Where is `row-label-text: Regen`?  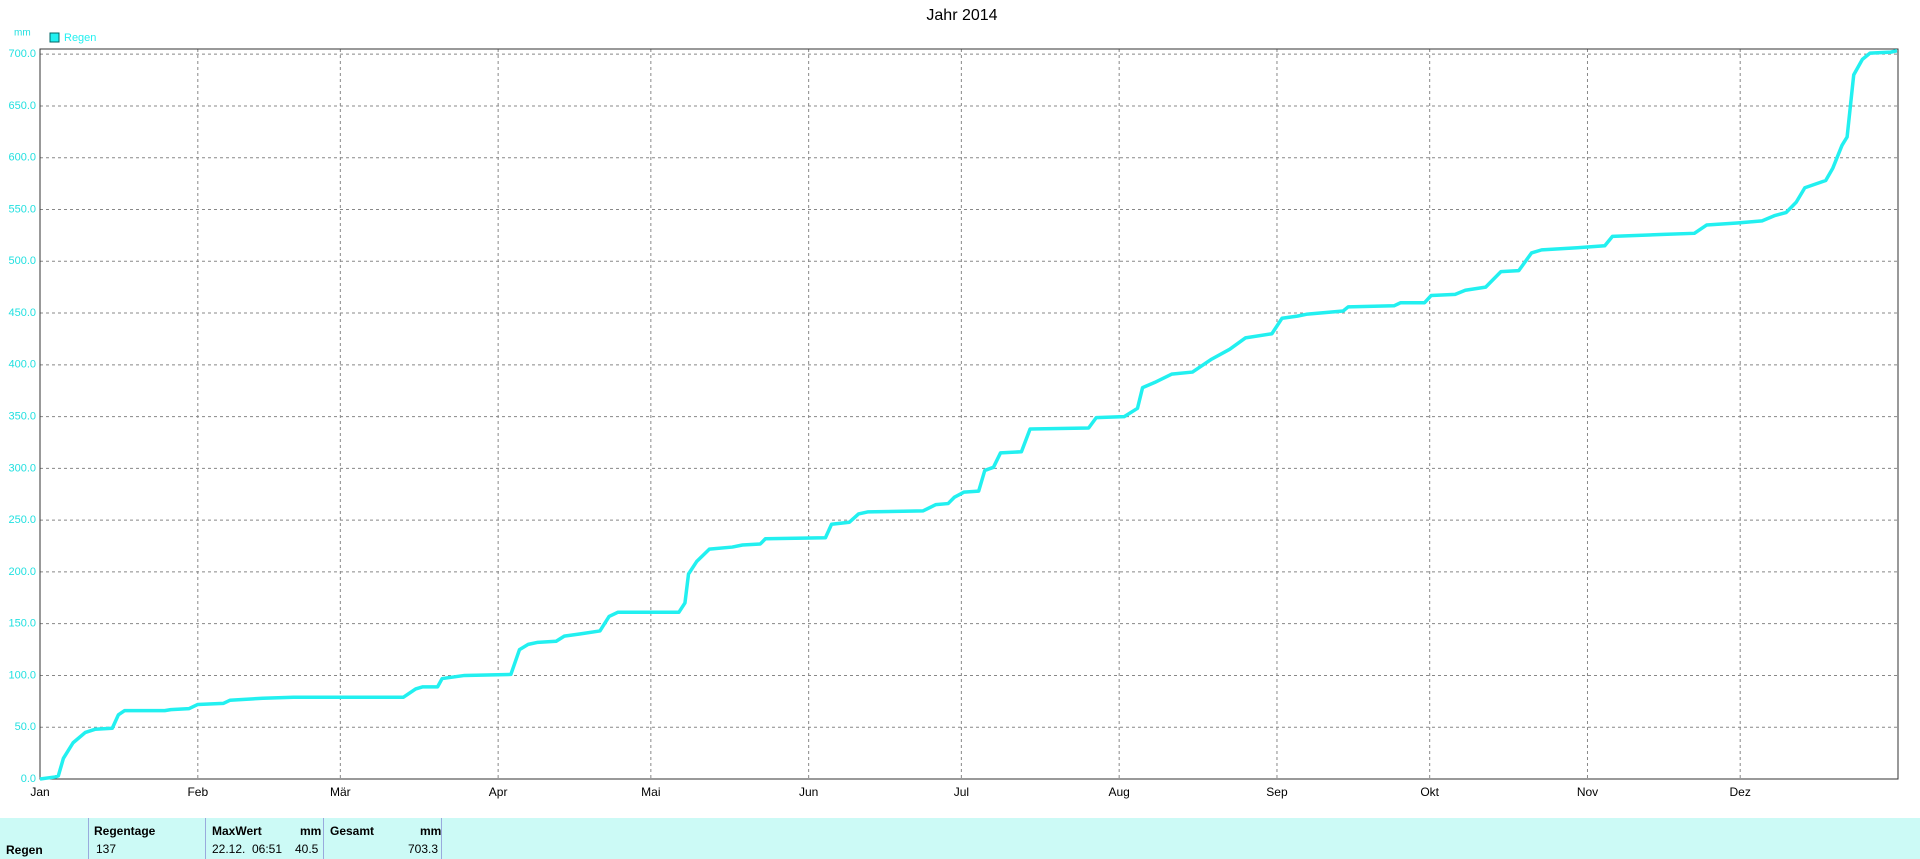
row-label-text: Regen is located at coordinates (24, 850).